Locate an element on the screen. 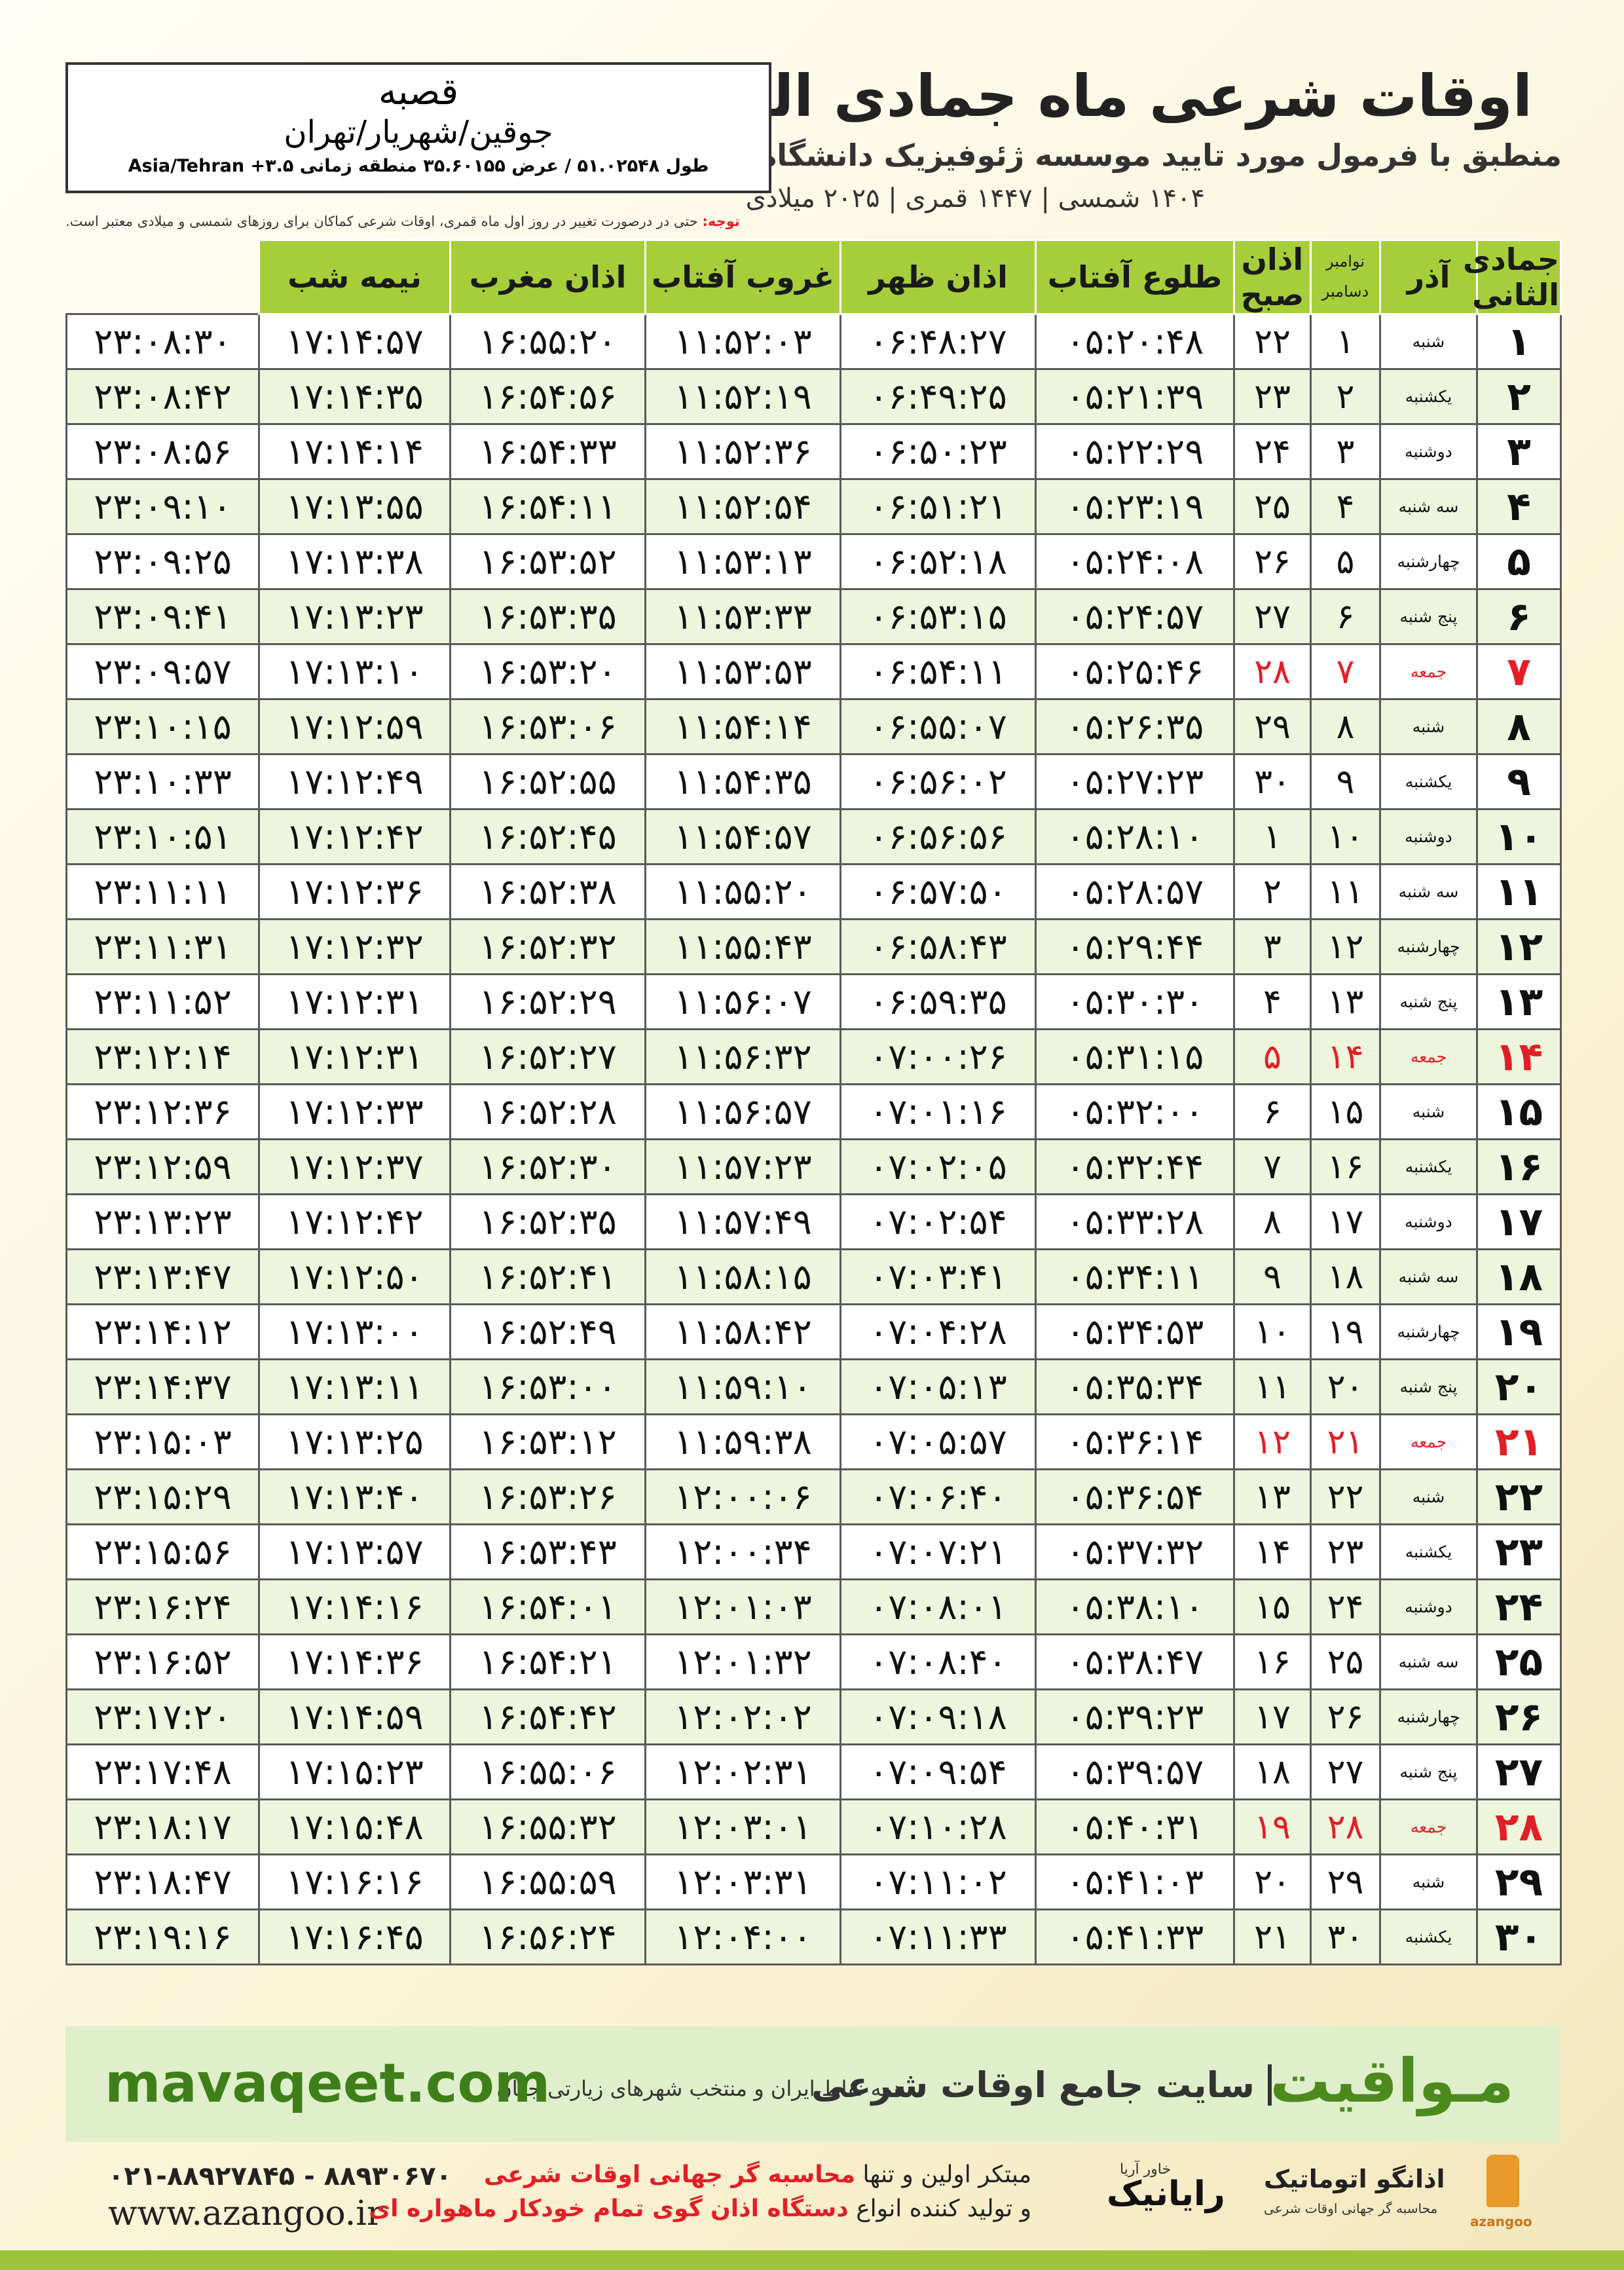 Image resolution: width=1624 pixels, height=2270 pixels. table-cell: ۱۶ is located at coordinates (1272, 1661).